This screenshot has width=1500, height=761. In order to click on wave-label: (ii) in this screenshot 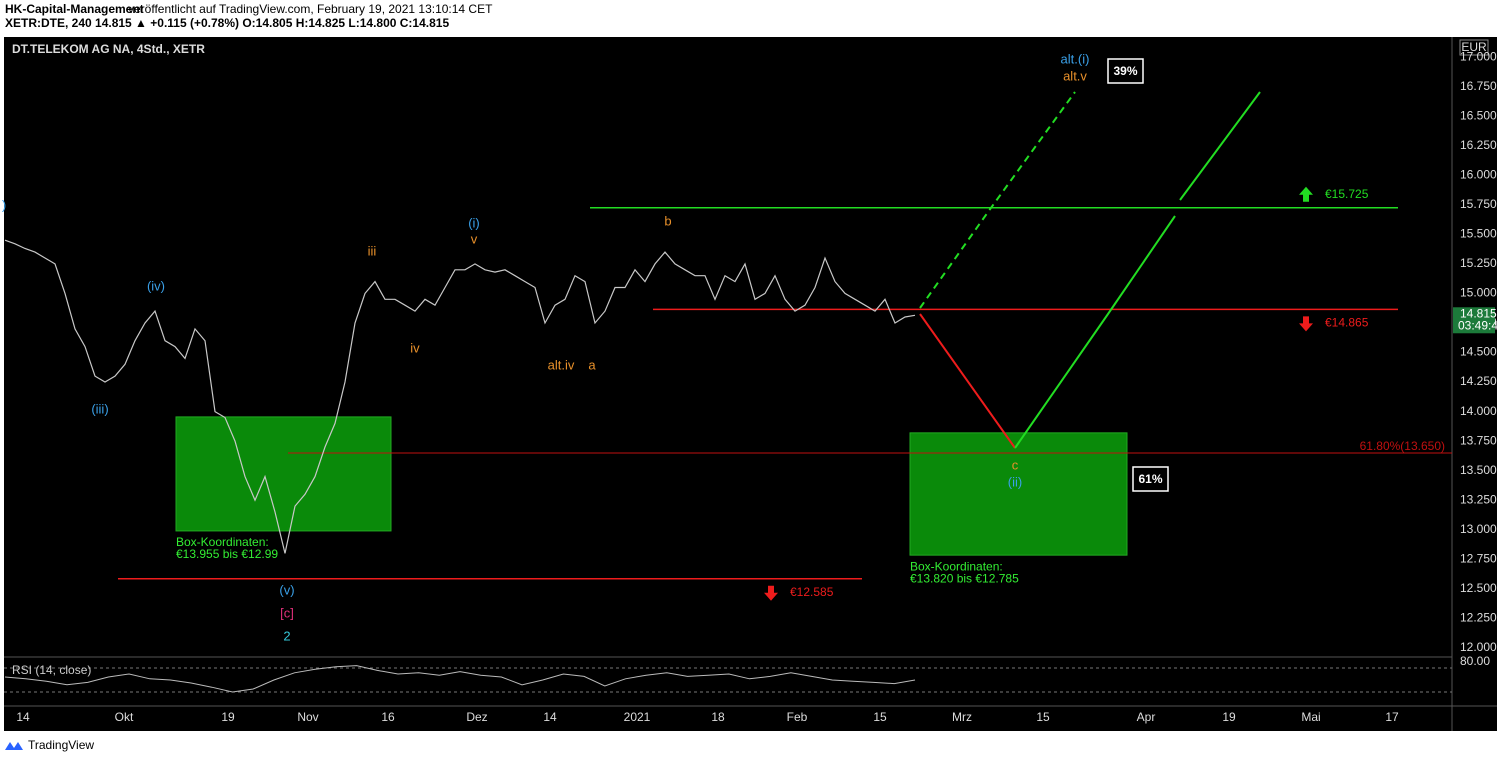, I will do `click(1015, 481)`.